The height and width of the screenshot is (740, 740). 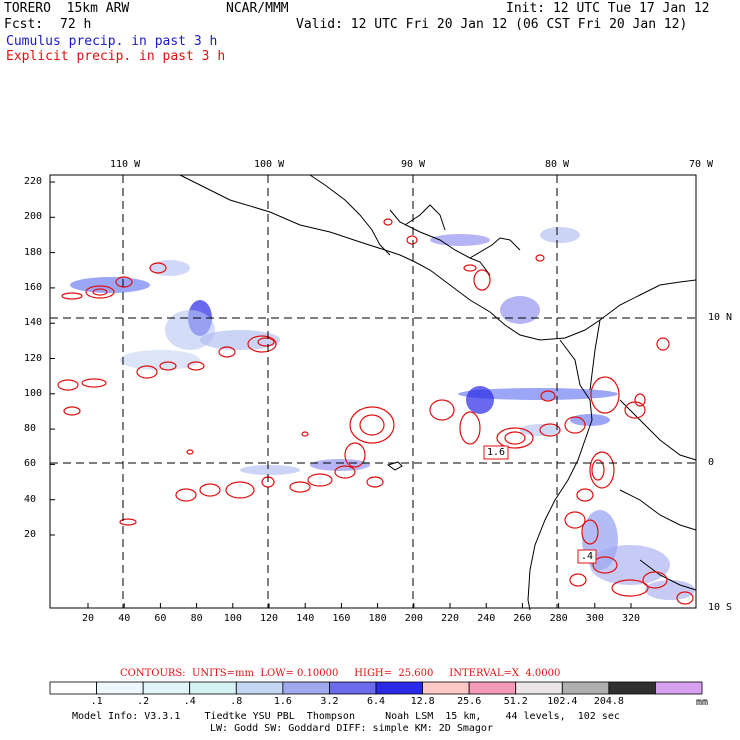 I want to click on legend-label: .1, so click(x=96, y=701).